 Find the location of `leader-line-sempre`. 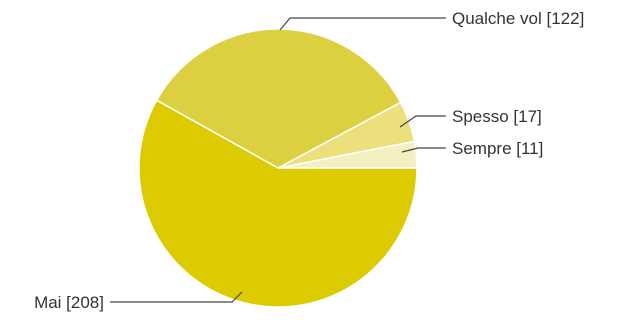

leader-line-sempre is located at coordinates (423, 150).